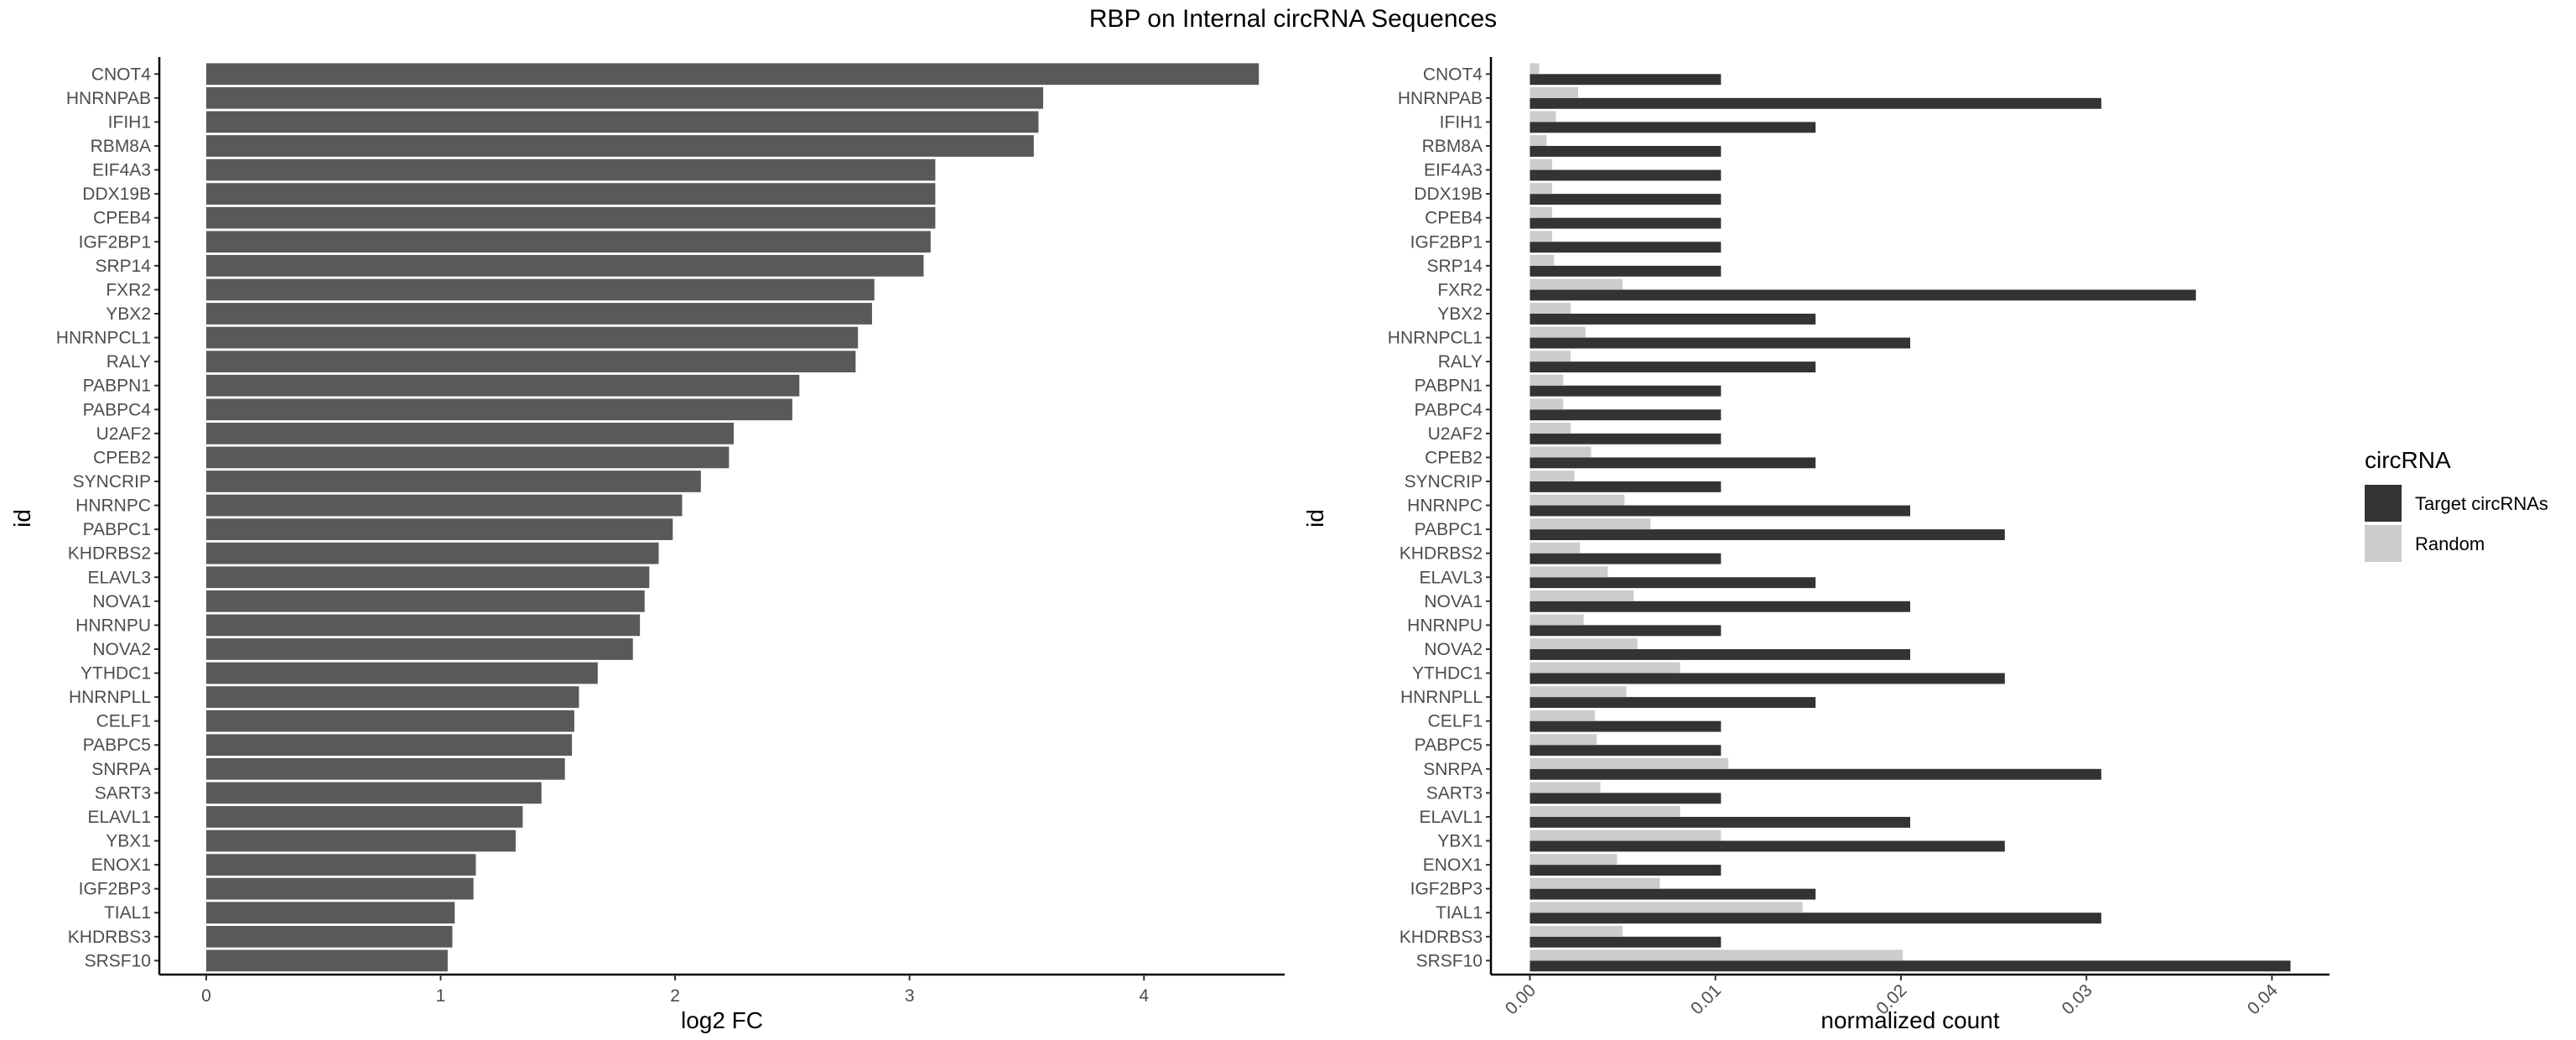 This screenshot has width=2576, height=1040. What do you see at coordinates (1293, 19) in the screenshot?
I see `chart-title: RBP on Internal circRNA Sequences` at bounding box center [1293, 19].